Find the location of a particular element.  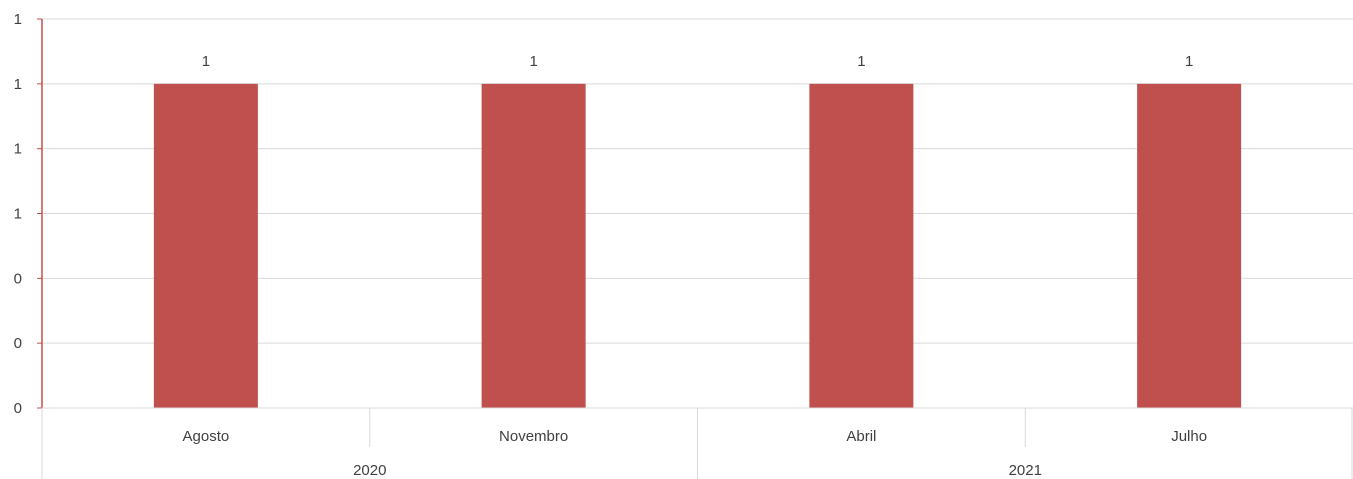

x-category-label: Julho is located at coordinates (1189, 436).